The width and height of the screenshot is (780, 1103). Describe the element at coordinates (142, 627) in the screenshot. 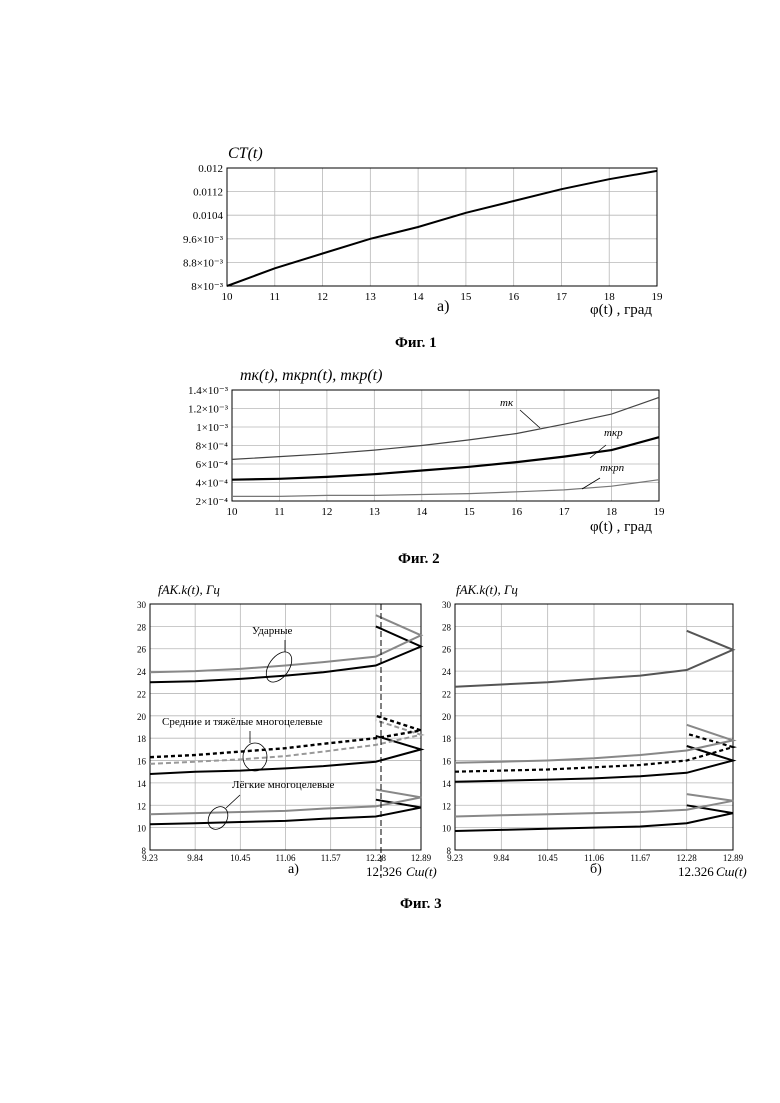

I see `fig3a-y-tick: 28` at that location.